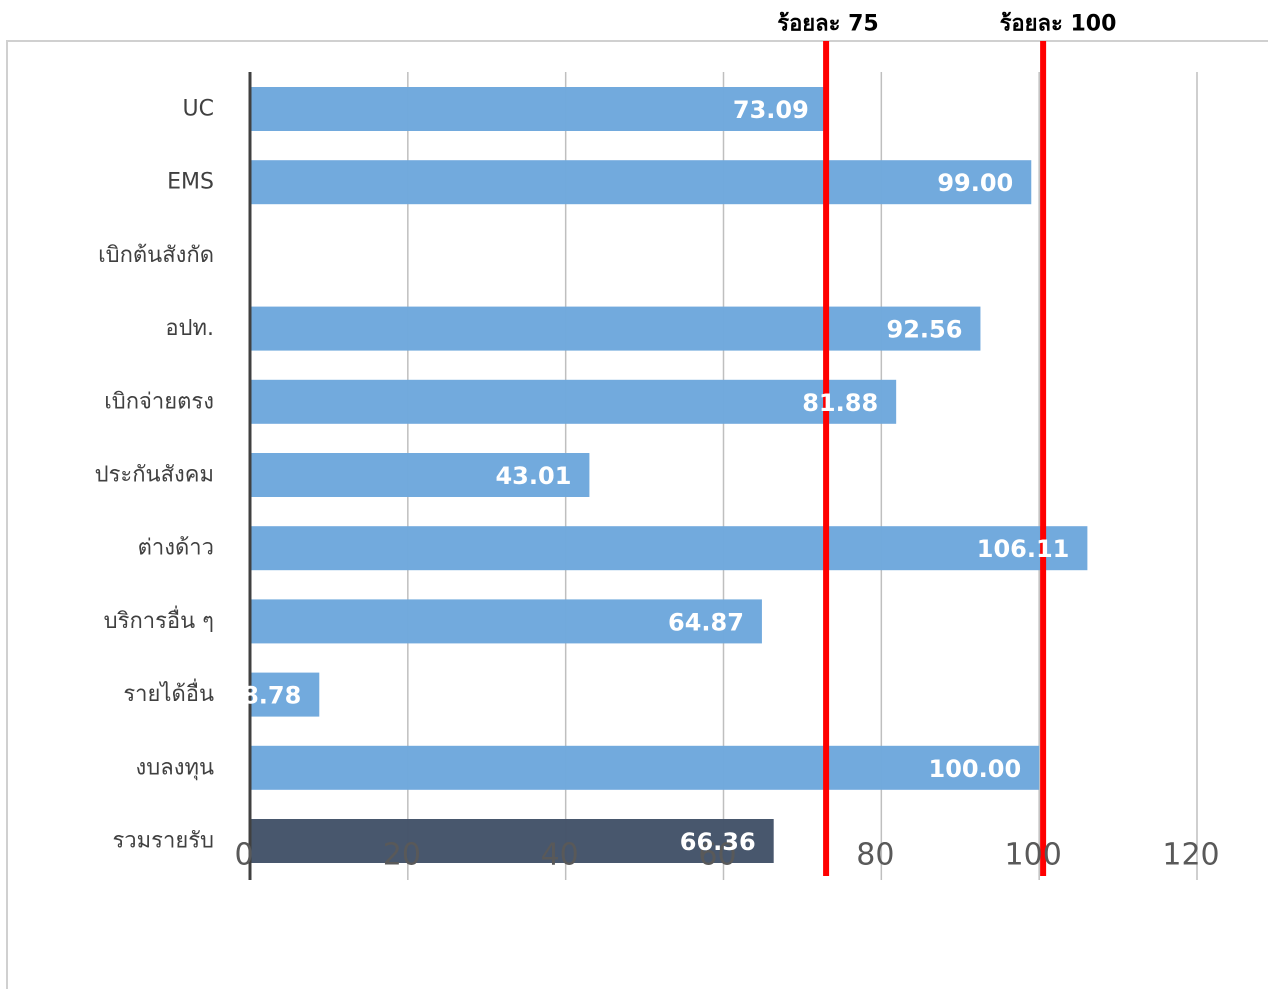 The width and height of the screenshot is (1268, 989). I want to click on category-label: บริการอื่น ๆ, so click(159, 619).